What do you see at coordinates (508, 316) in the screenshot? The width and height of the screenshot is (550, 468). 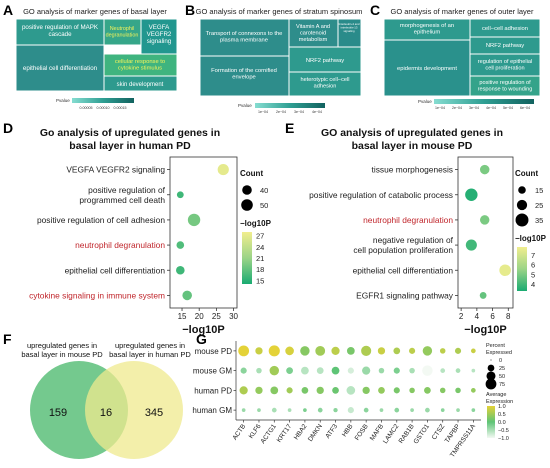 I see `e-x-tick-label: 8` at bounding box center [508, 316].